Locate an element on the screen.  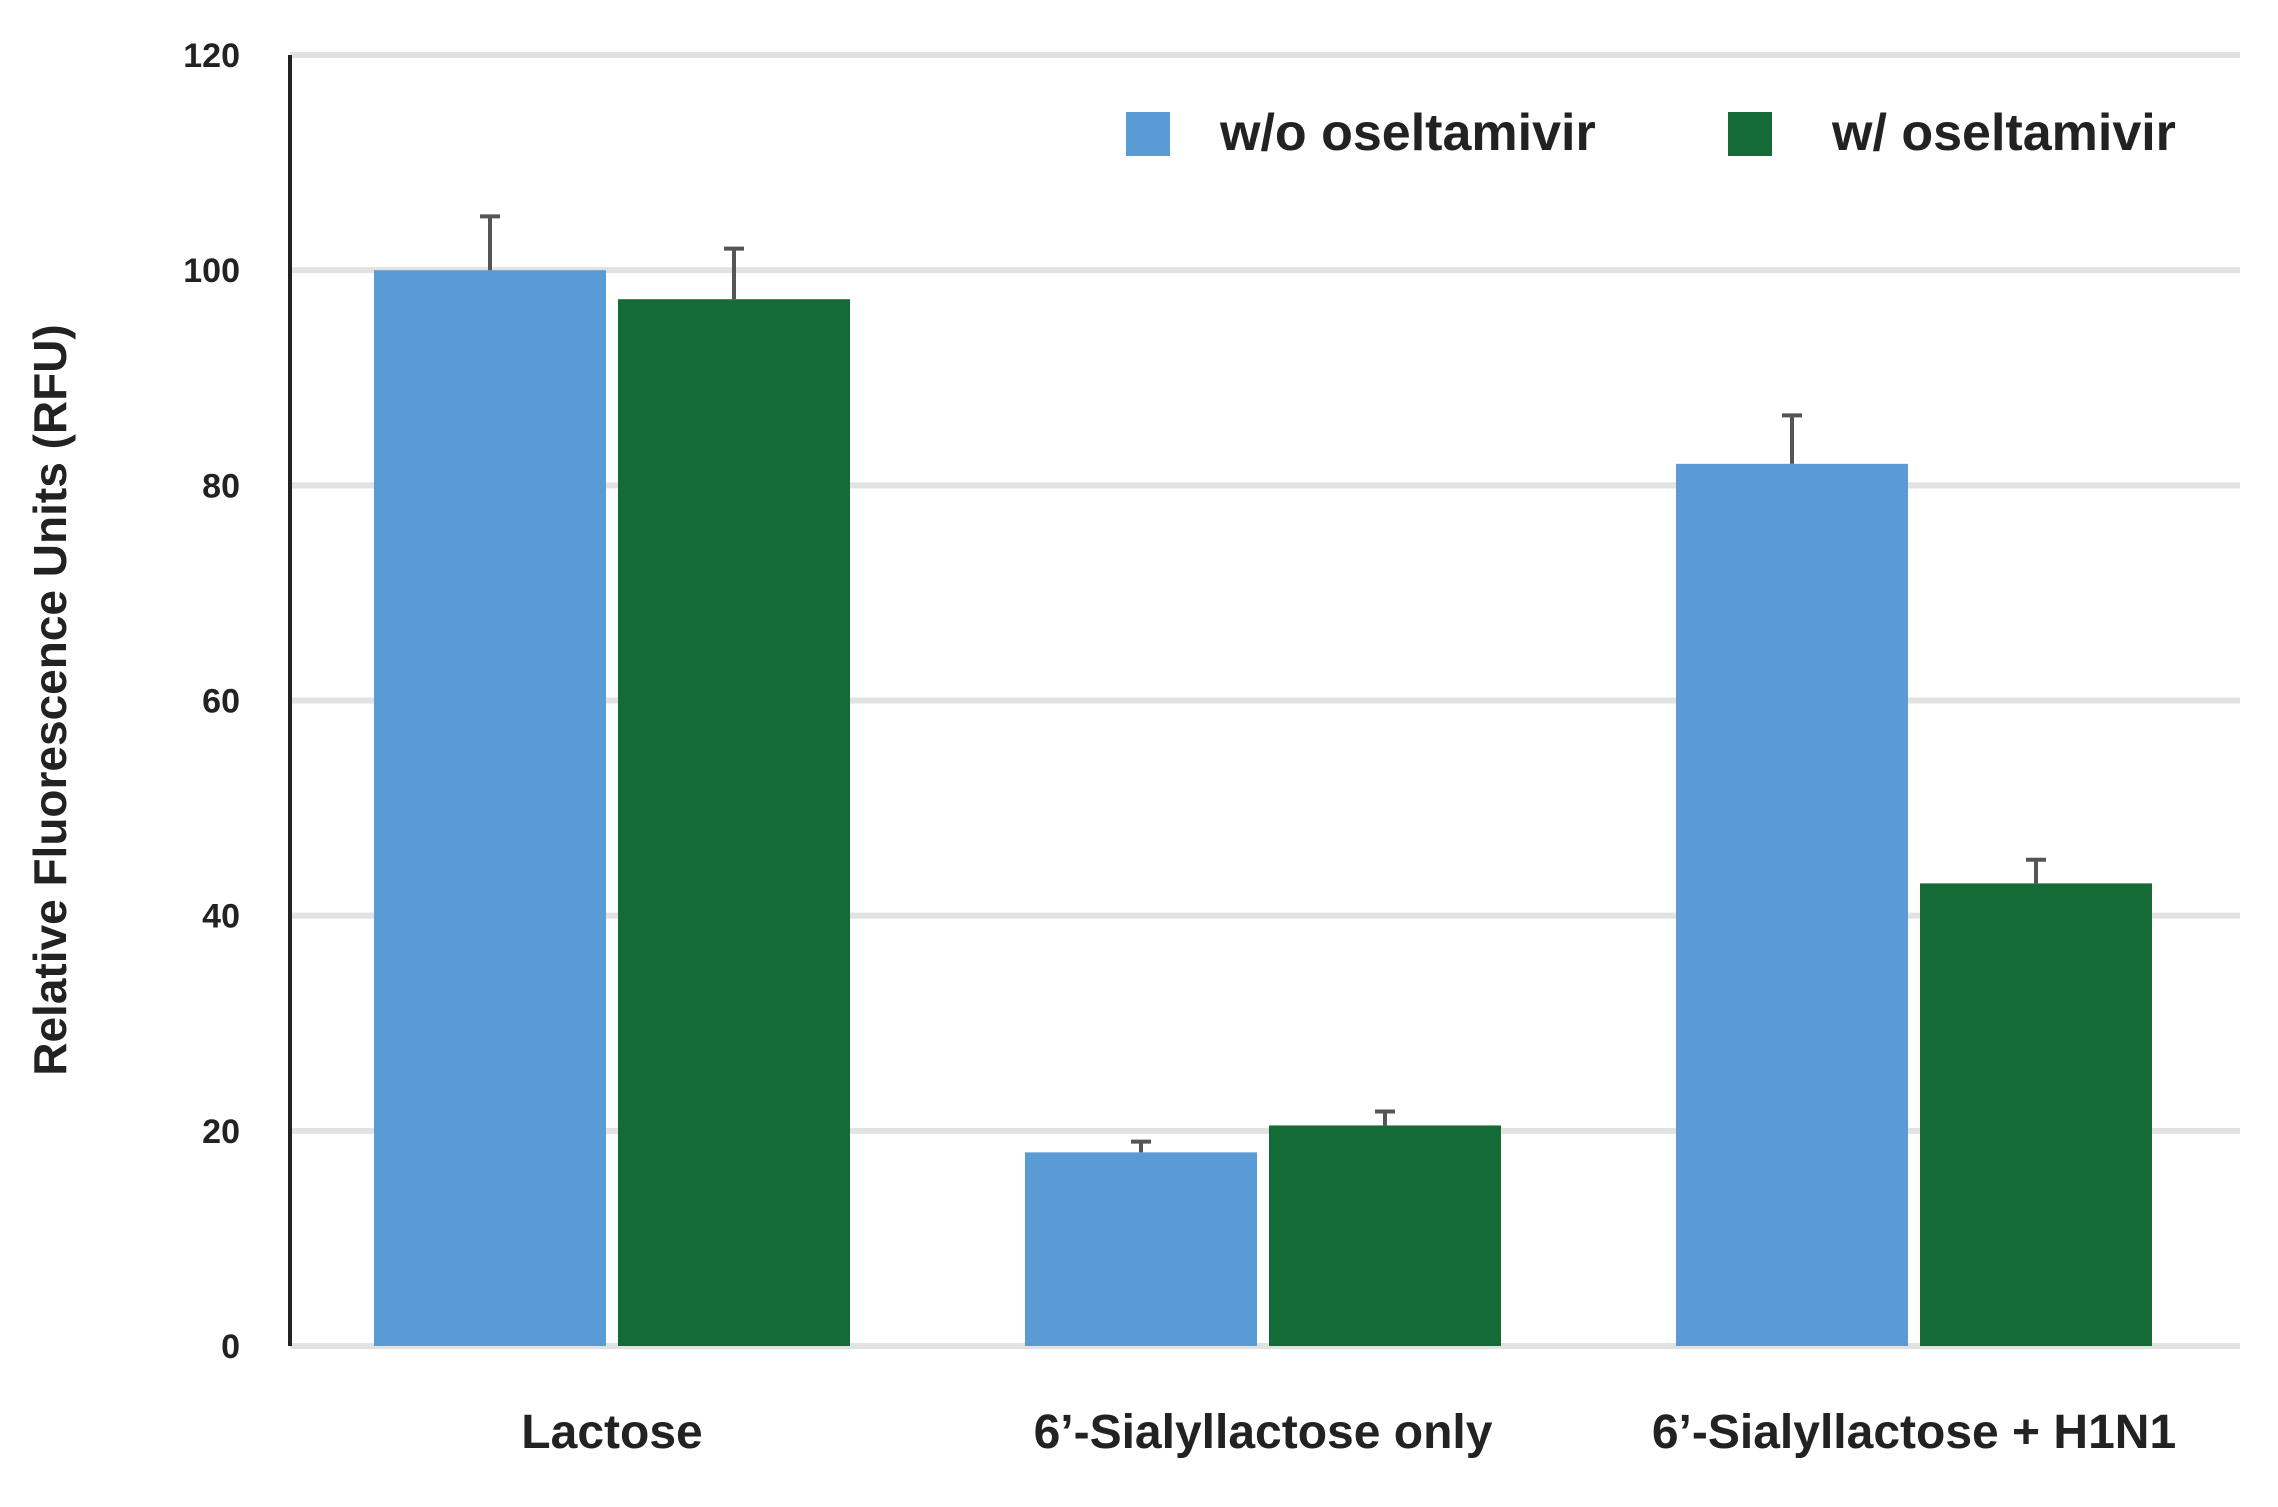
category-label: Lactose is located at coordinates (611, 1432).